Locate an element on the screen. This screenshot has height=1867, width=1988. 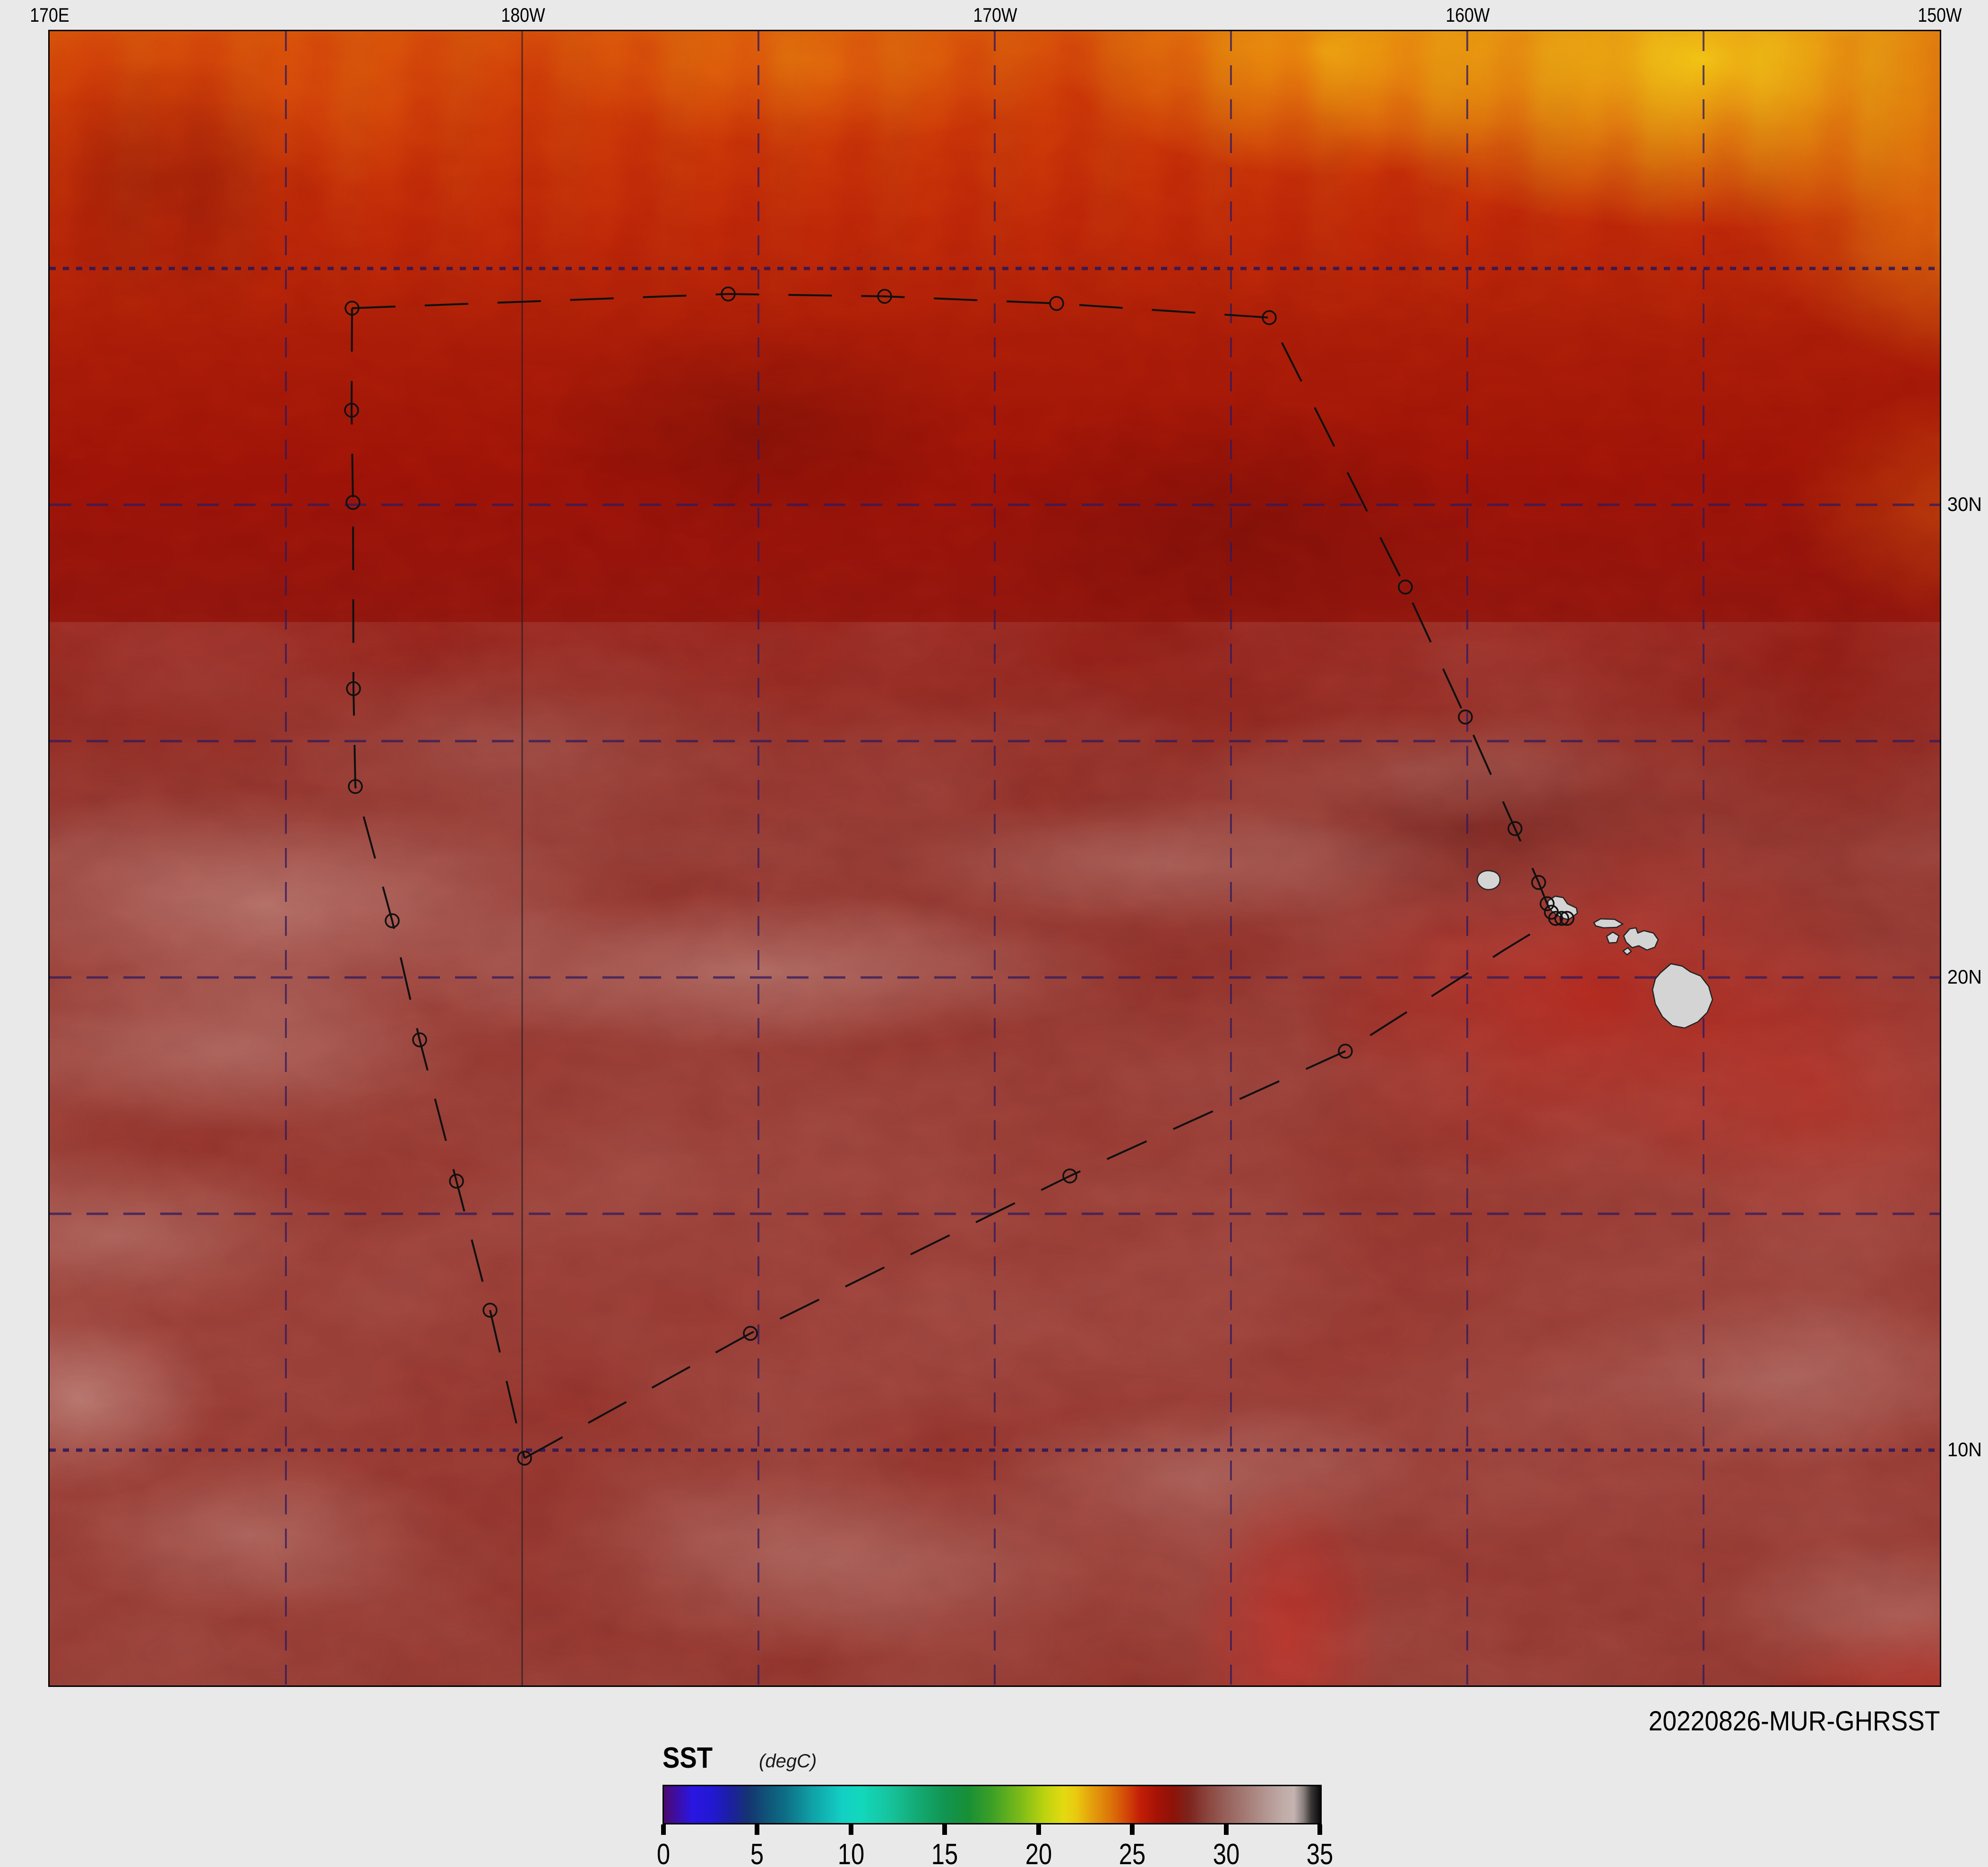
legend-title: SST is located at coordinates (688, 1758).